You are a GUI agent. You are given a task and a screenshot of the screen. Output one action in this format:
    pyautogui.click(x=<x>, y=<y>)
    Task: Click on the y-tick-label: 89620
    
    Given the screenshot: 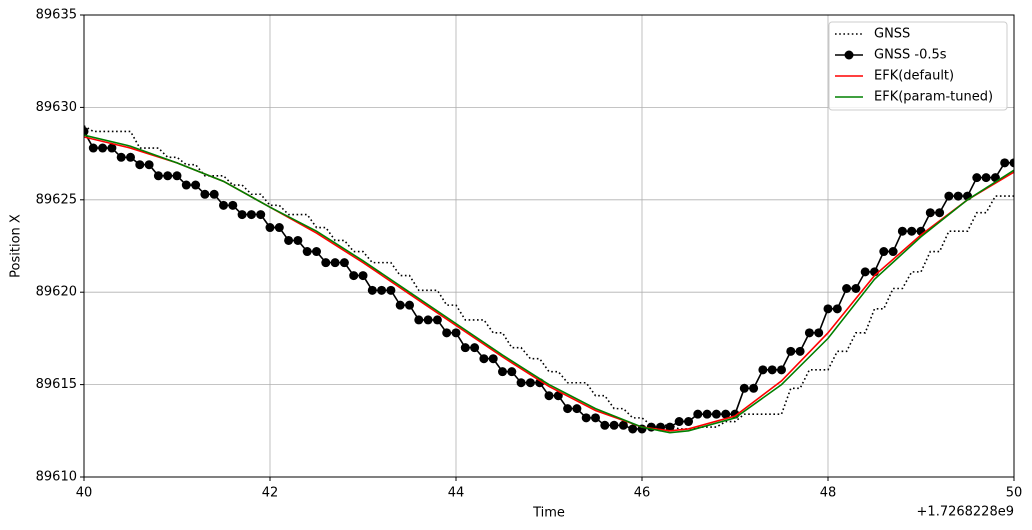 What is the action you would take?
    pyautogui.click(x=56, y=292)
    